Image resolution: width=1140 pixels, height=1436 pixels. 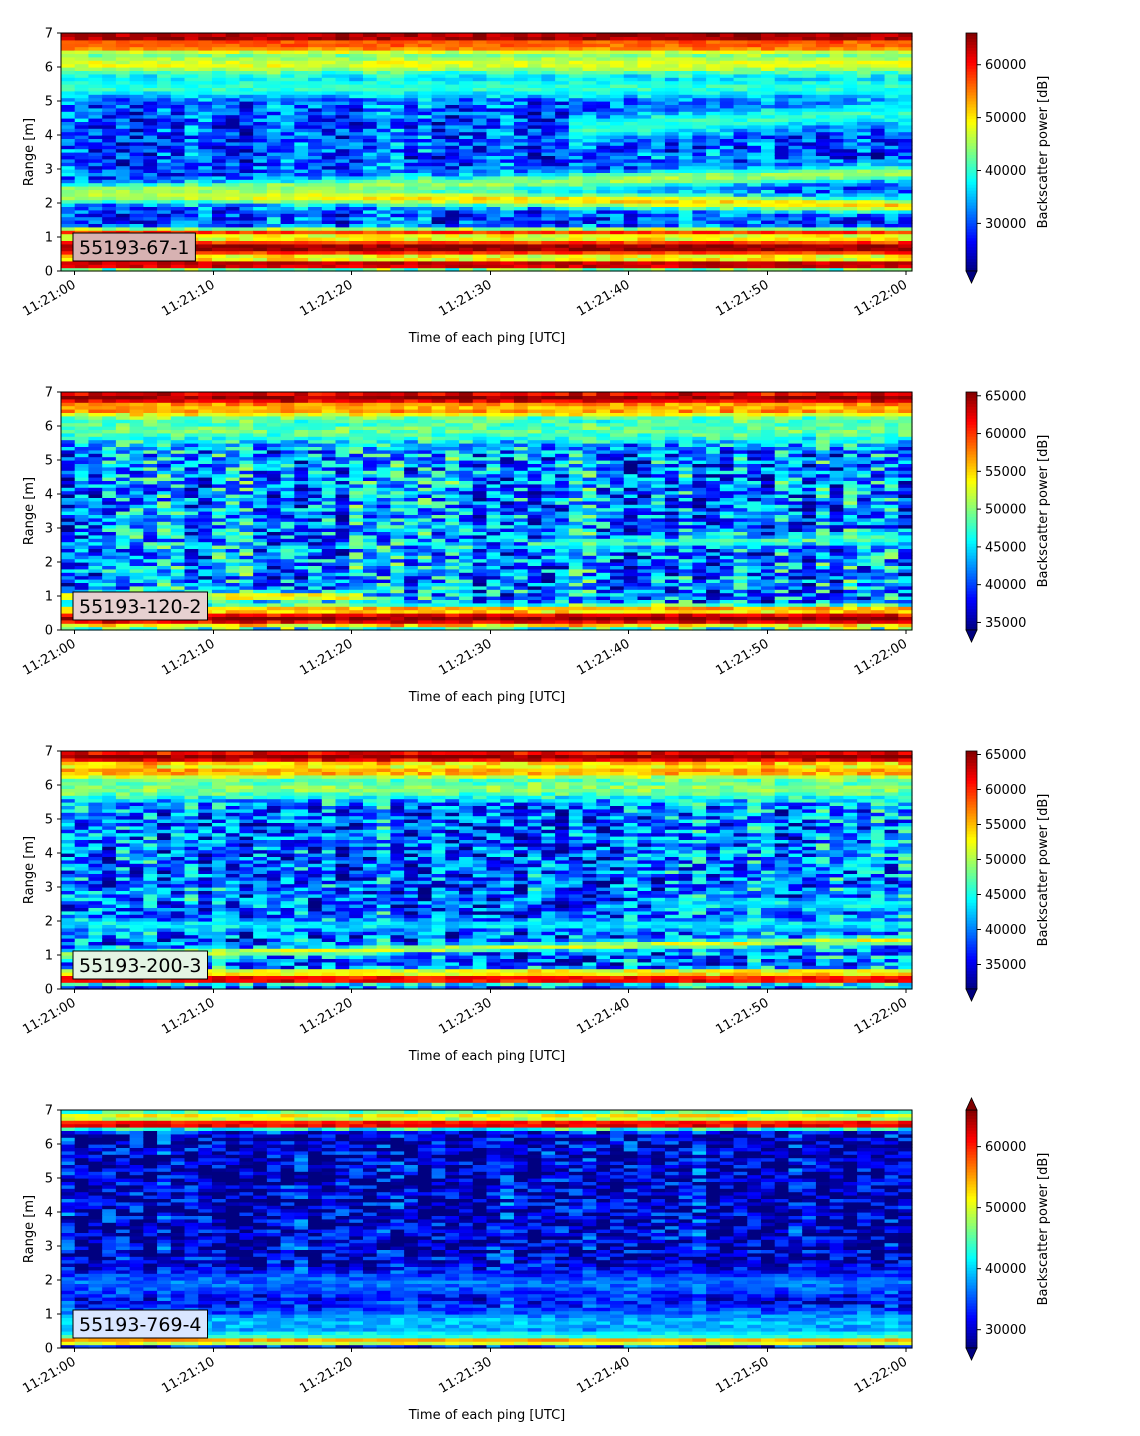 I want to click on x-tick-label: 11:21:50, so click(x=742, y=298).